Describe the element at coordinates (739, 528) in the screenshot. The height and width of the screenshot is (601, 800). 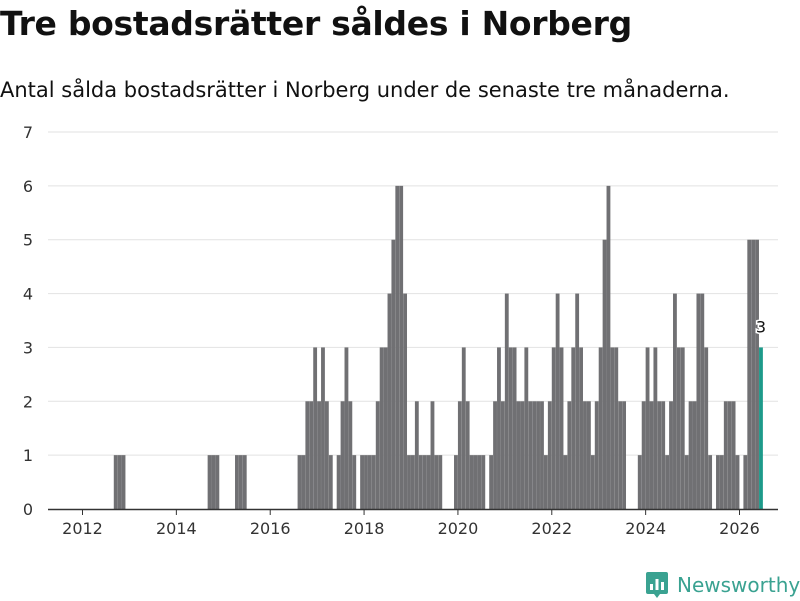
I see `x-tick-label: 2026` at that location.